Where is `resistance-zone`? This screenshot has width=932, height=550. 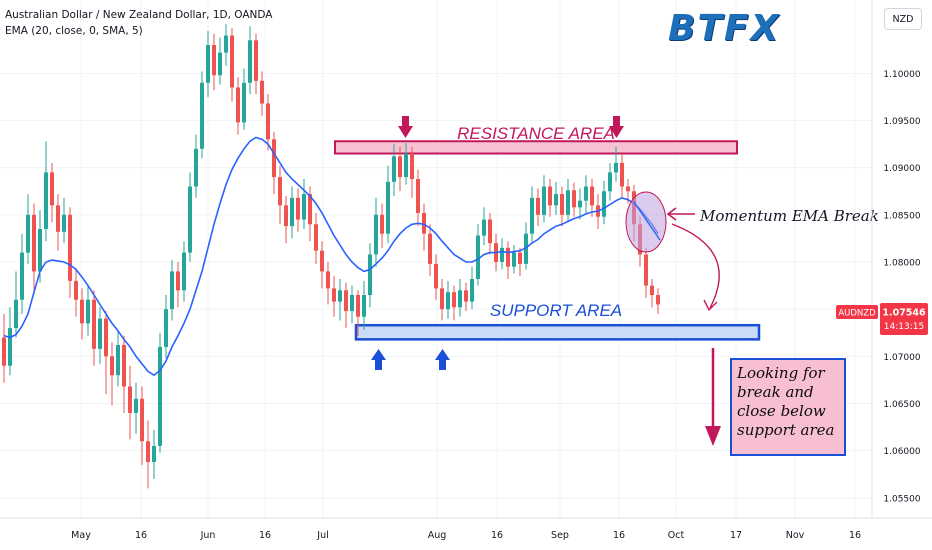 resistance-zone is located at coordinates (536, 147).